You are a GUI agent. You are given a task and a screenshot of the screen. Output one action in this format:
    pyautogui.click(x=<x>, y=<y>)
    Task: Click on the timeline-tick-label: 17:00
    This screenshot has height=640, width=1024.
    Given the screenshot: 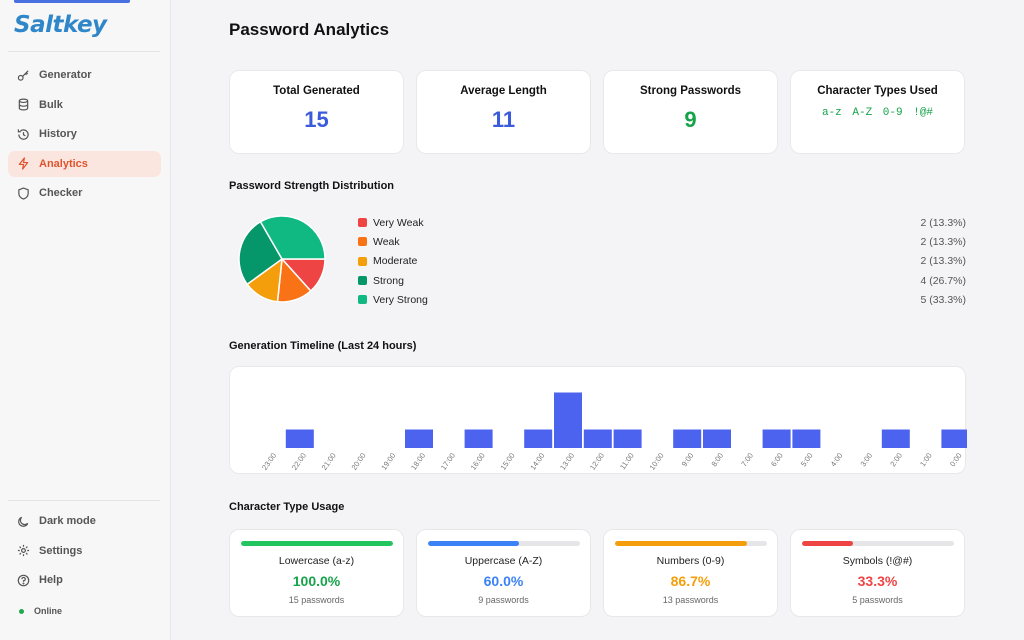 What is the action you would take?
    pyautogui.click(x=448, y=461)
    